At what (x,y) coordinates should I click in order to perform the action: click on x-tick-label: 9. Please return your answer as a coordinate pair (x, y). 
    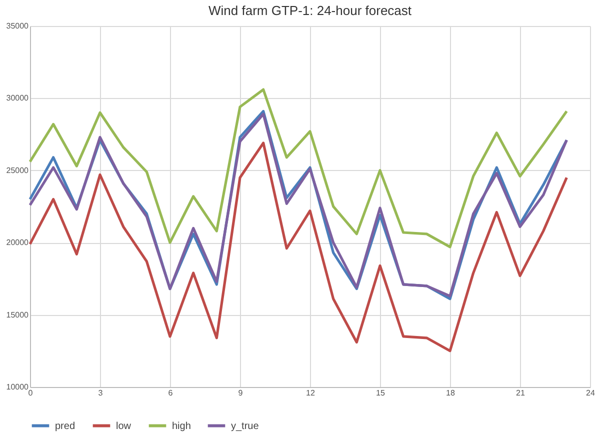
    Looking at the image, I should click on (241, 393).